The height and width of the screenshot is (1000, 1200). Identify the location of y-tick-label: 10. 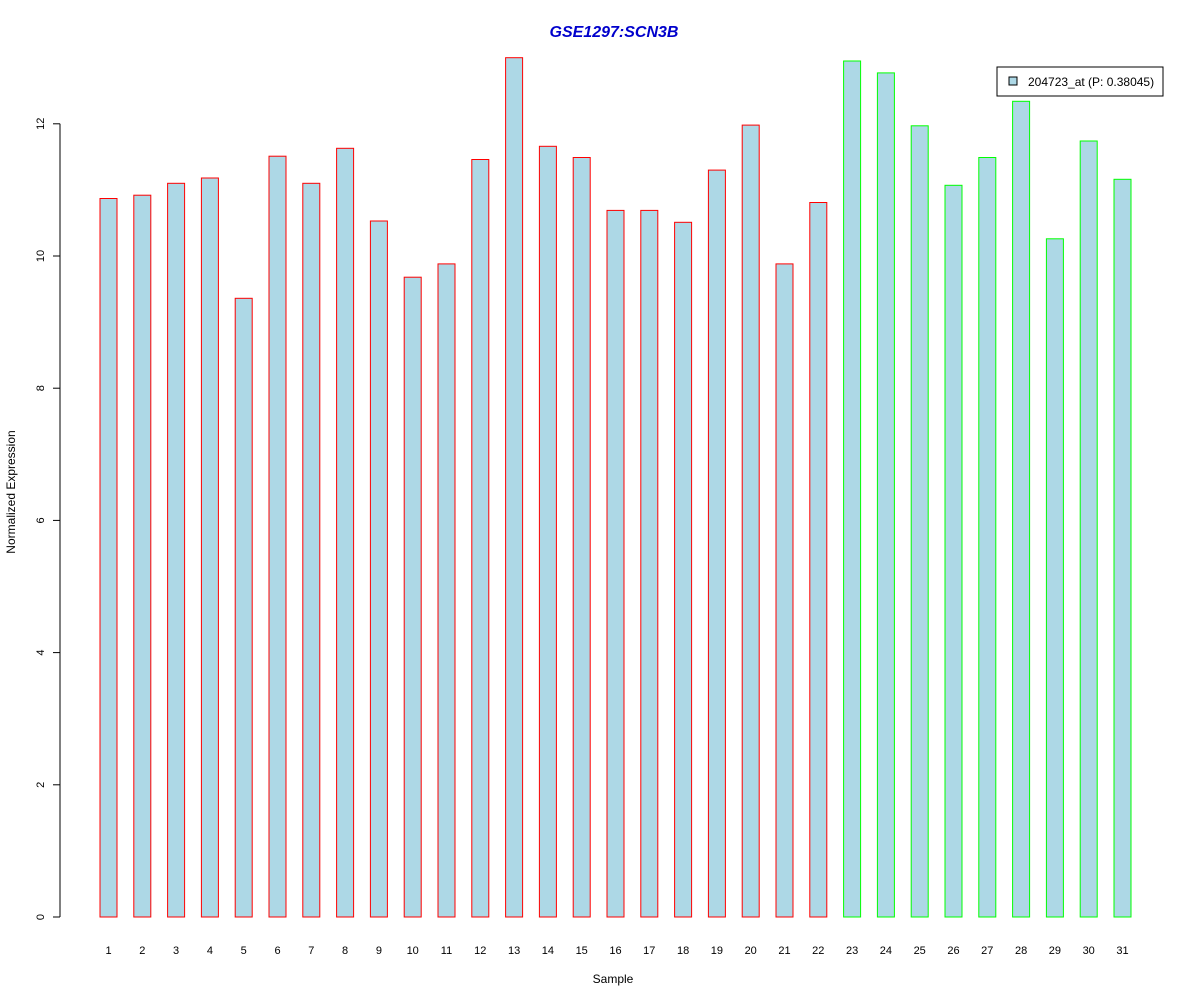
(41, 256).